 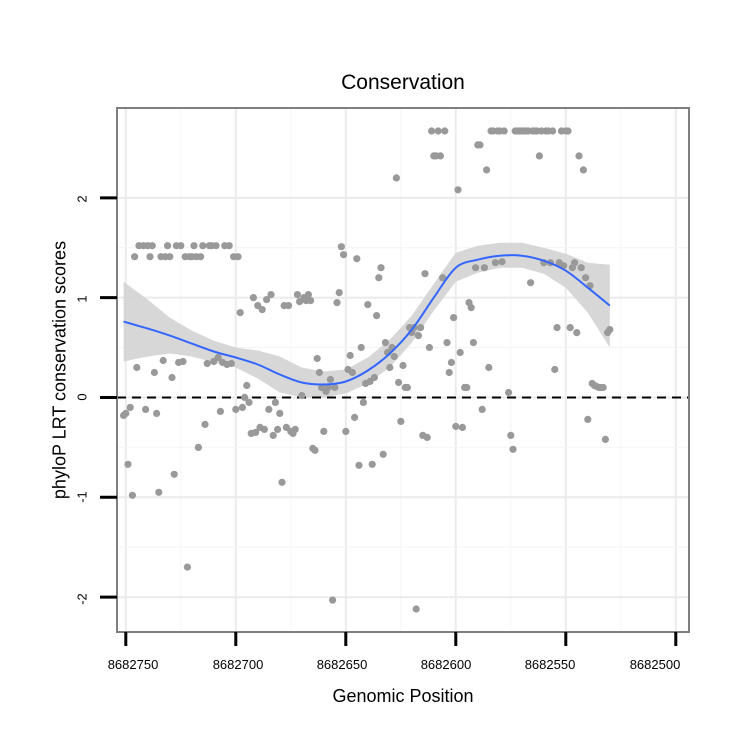 What do you see at coordinates (82, 599) in the screenshot?
I see `y-tick-label: -2` at bounding box center [82, 599].